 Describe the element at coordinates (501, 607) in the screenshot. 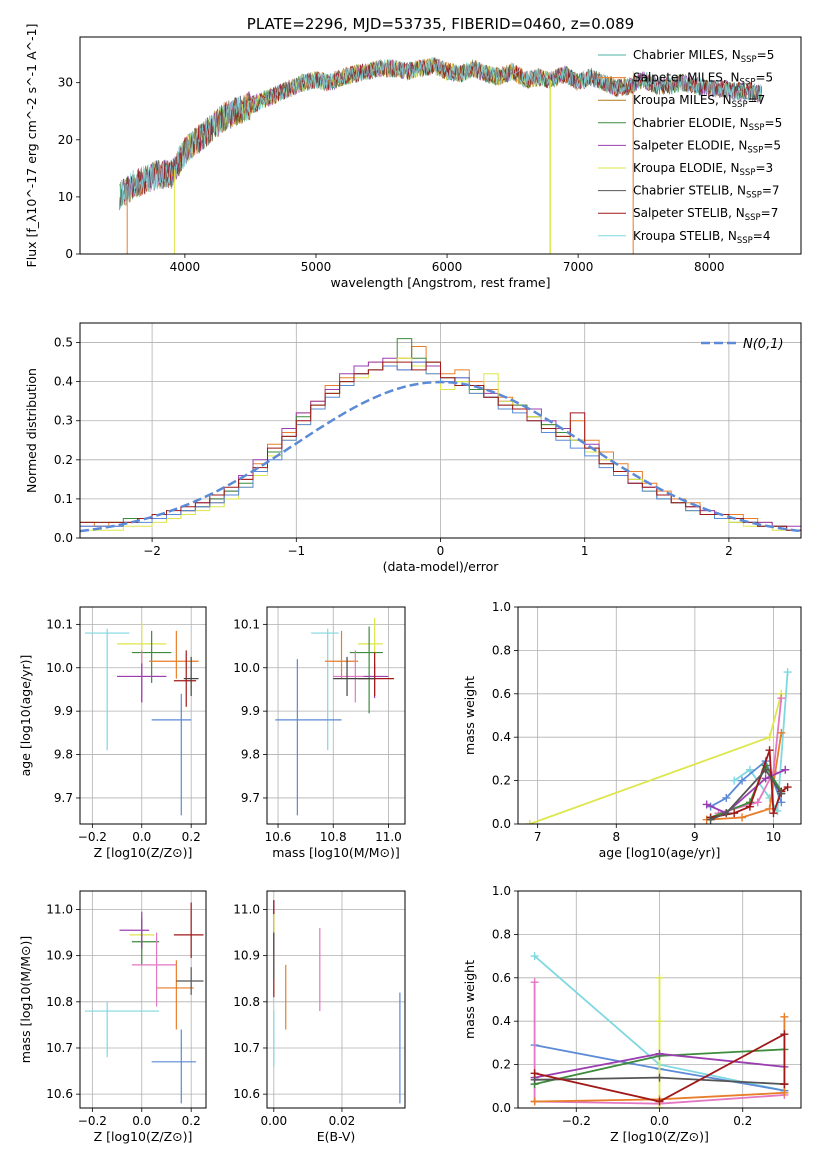

I see `y-tick-label: 1.0` at that location.